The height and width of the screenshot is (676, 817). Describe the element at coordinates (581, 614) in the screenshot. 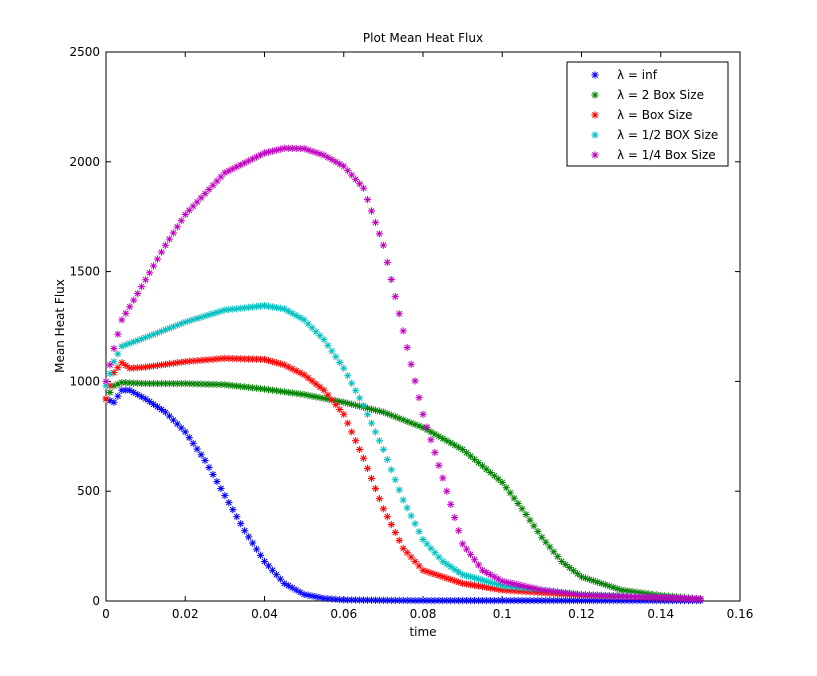

I see `x-tick-label: 0.12` at that location.